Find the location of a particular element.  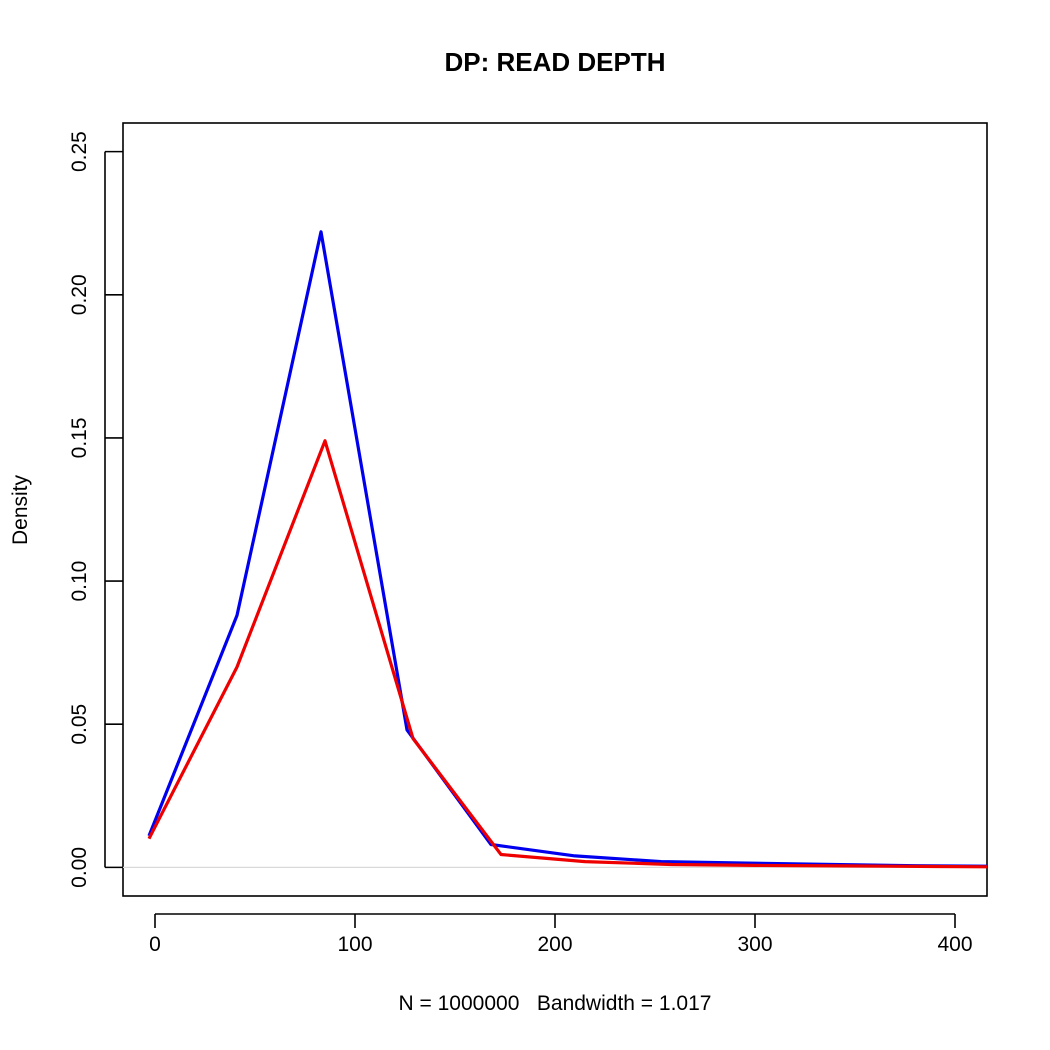

x-tick-label: 200 is located at coordinates (554, 944).